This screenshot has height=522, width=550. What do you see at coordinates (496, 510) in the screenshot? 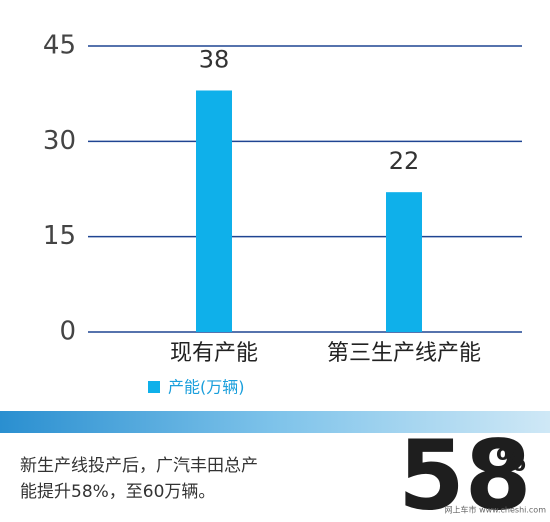
I see `watermark: 网上车市 www.cheshi.com` at bounding box center [496, 510].